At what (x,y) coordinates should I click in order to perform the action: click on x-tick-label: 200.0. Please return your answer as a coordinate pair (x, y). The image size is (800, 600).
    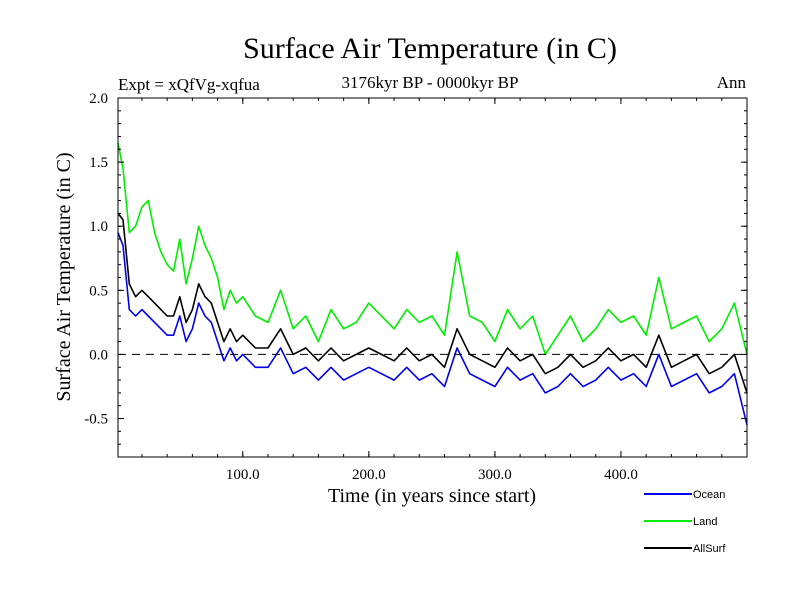
    Looking at the image, I should click on (369, 475).